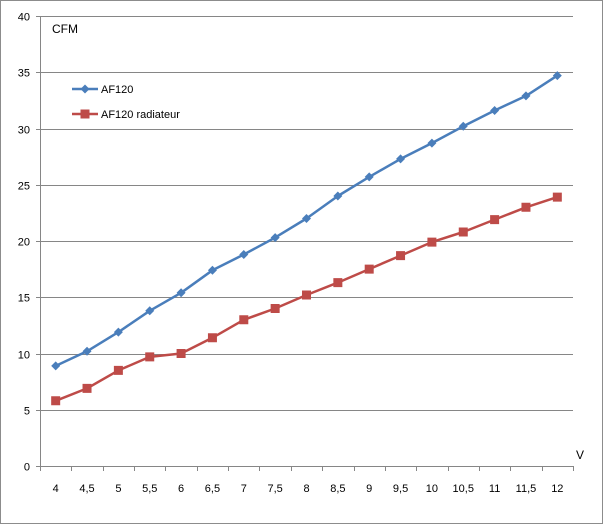 Image resolution: width=603 pixels, height=524 pixels. I want to click on x-tick-label: 4,5, so click(86, 489).